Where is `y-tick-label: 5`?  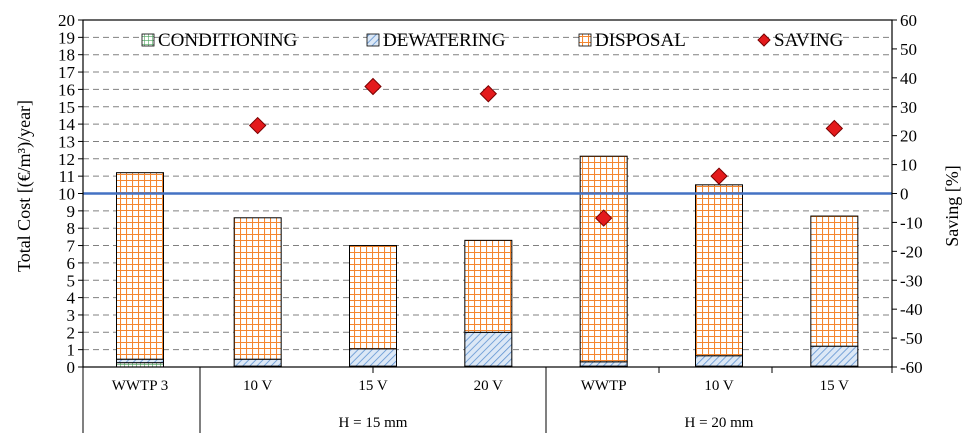
y-tick-label: 5 is located at coordinates (71, 280).